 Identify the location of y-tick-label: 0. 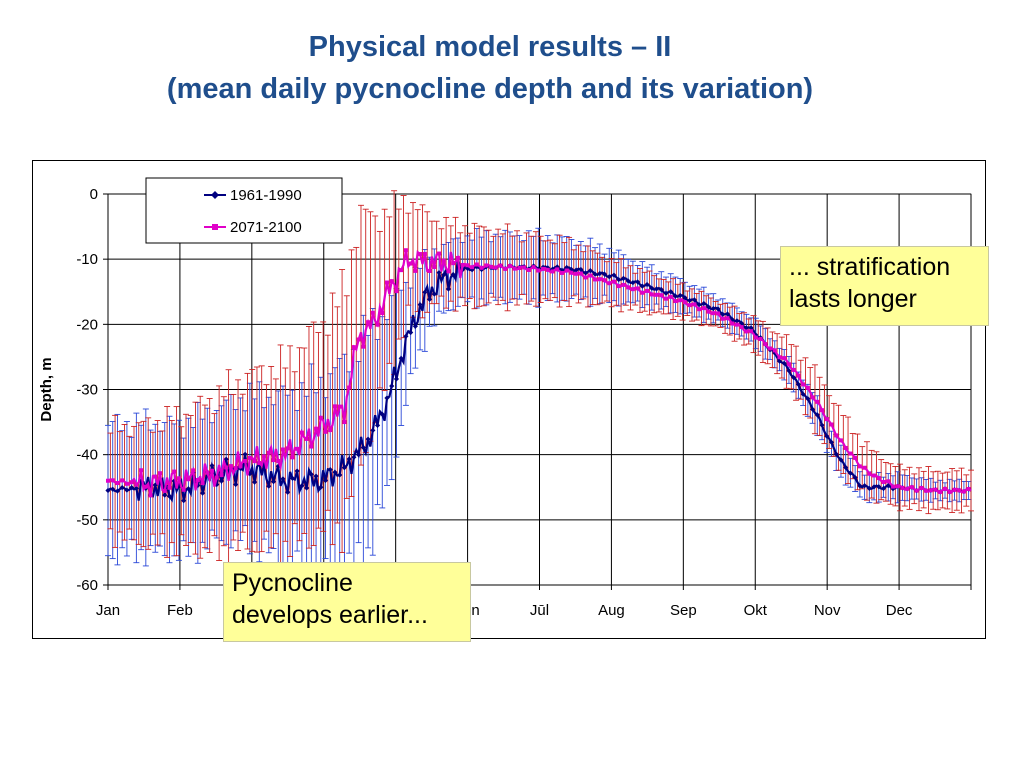
(94, 194).